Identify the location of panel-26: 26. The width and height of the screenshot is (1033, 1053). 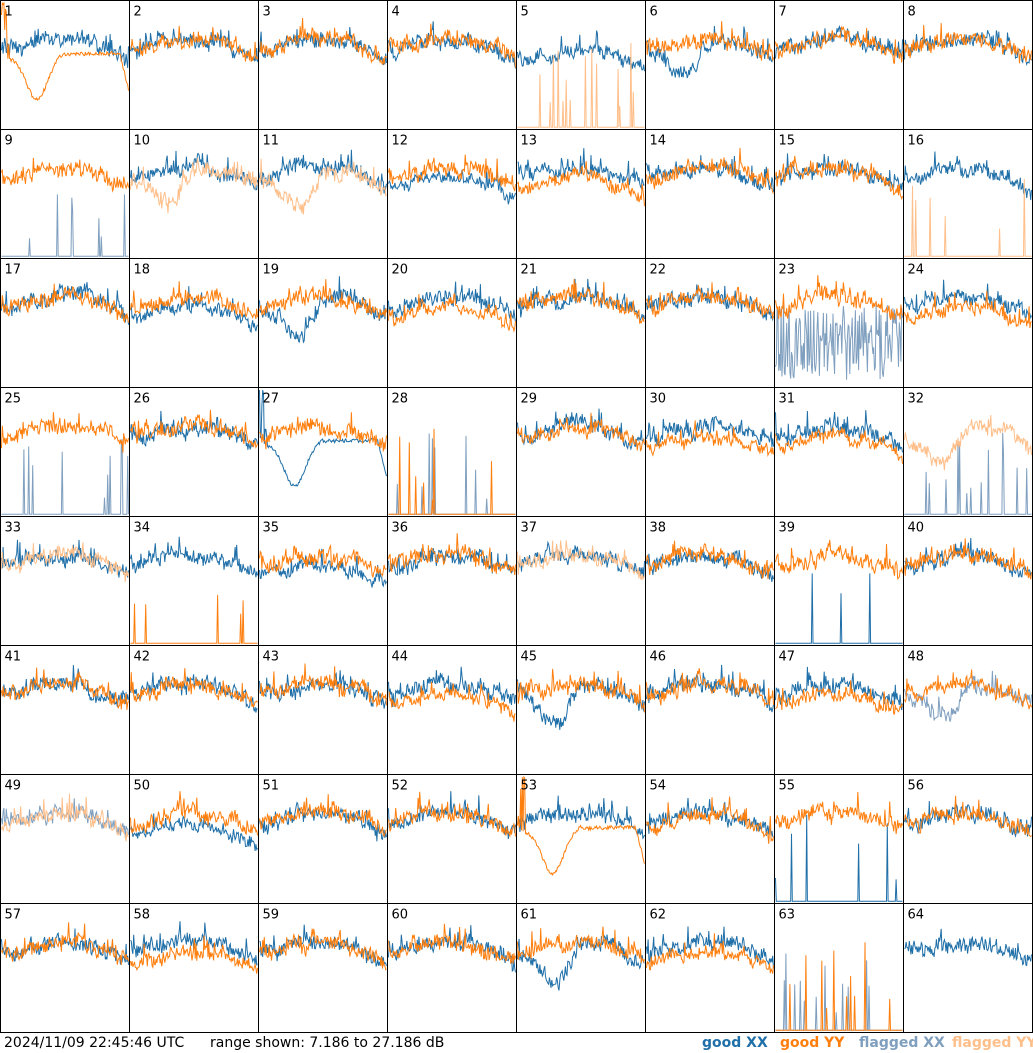
(194, 452).